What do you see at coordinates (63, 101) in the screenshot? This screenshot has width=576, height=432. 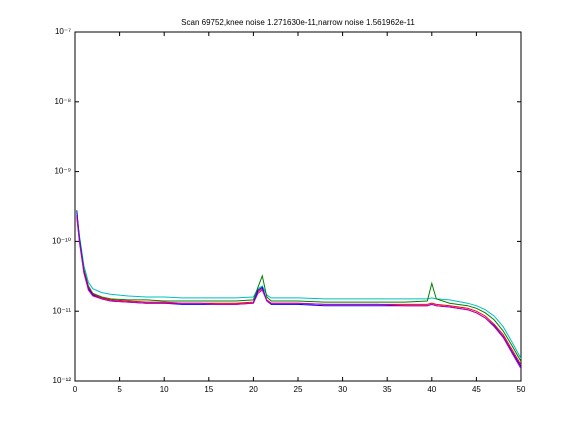 I see `y-tick-label: 10⁻⁸` at bounding box center [63, 101].